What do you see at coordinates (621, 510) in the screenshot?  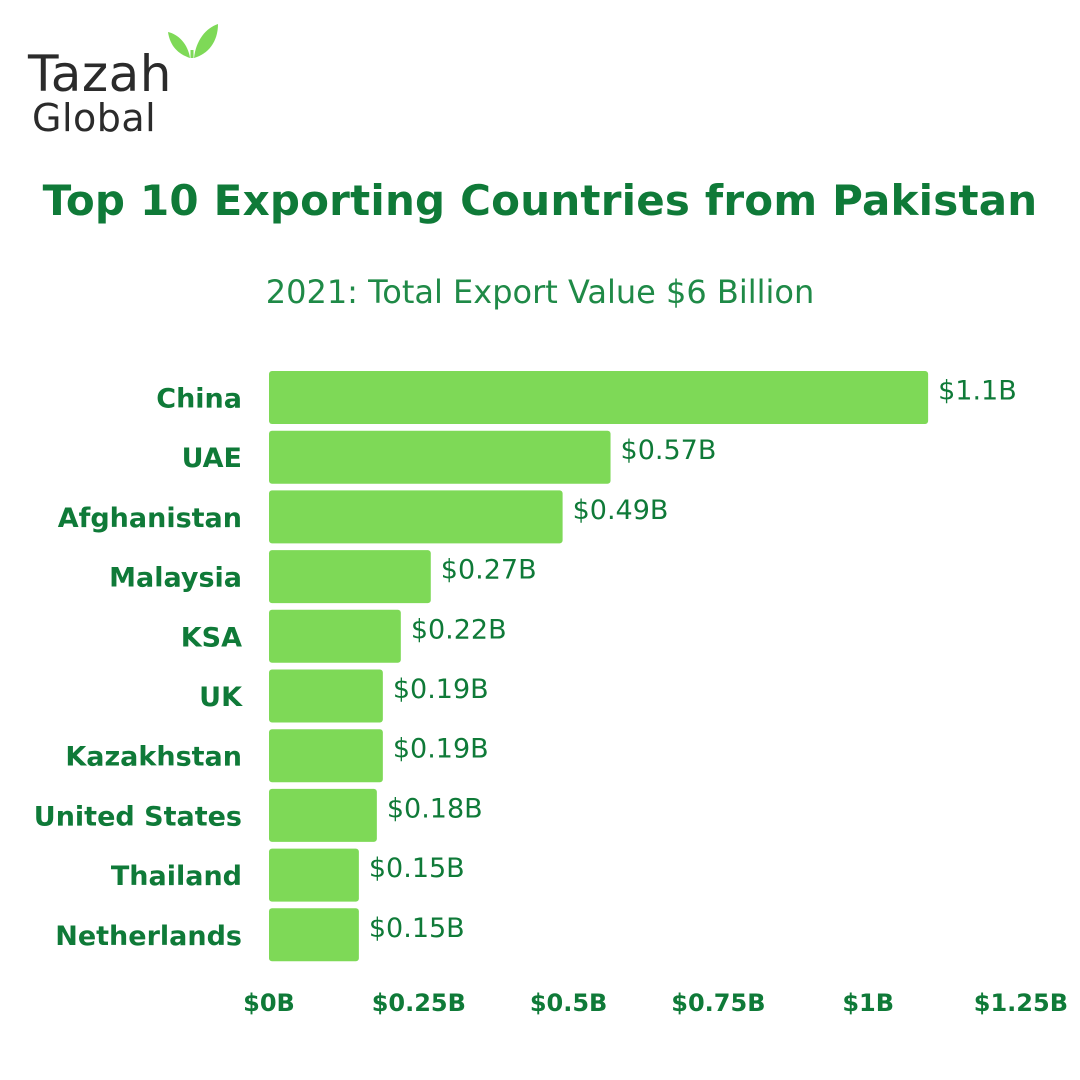 I see `data-label: $0.49B` at bounding box center [621, 510].